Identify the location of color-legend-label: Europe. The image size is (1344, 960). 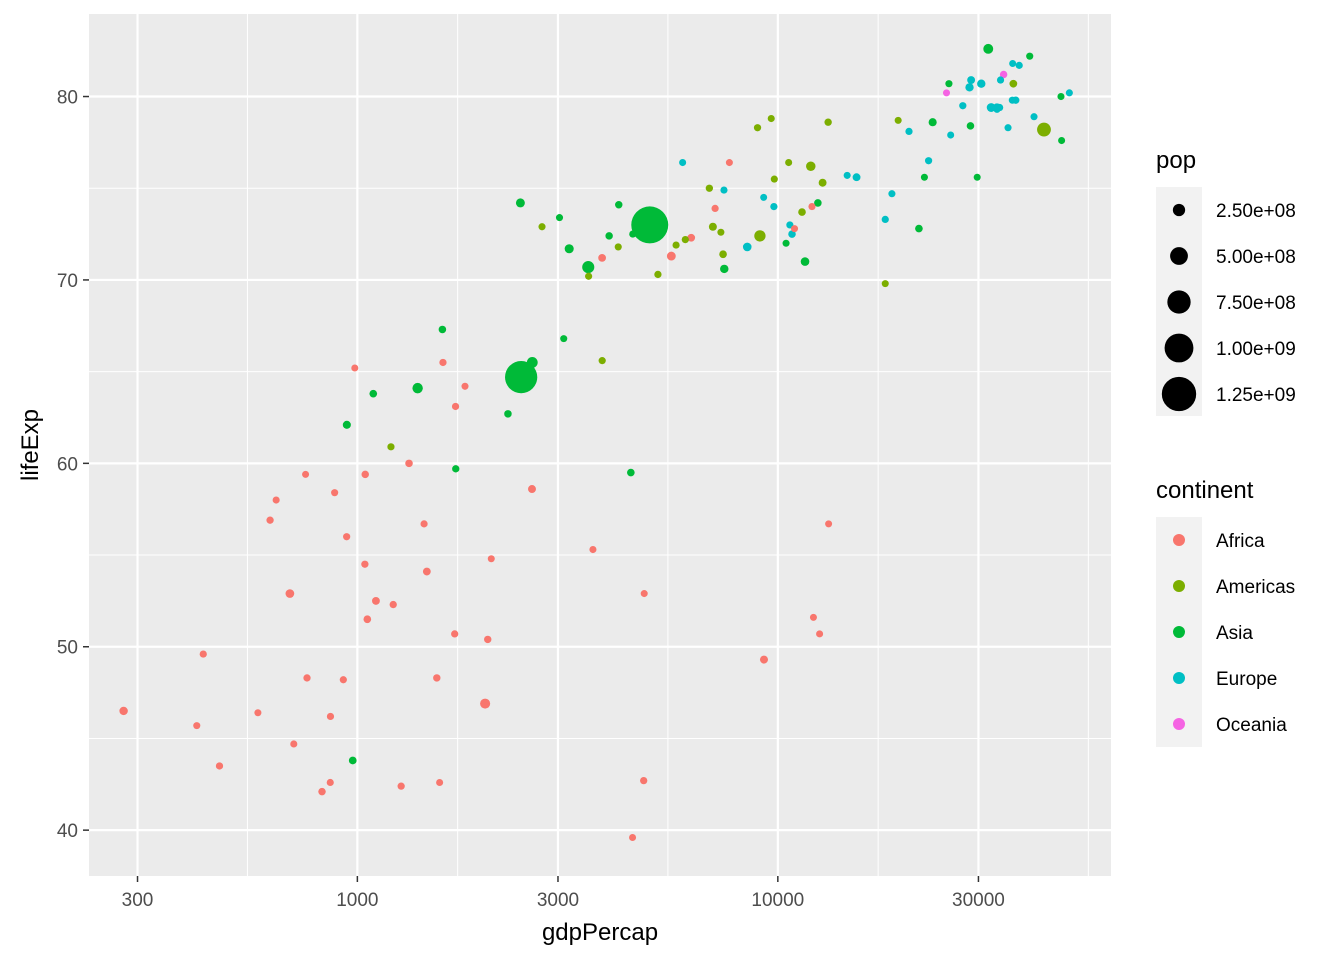
(1246, 679).